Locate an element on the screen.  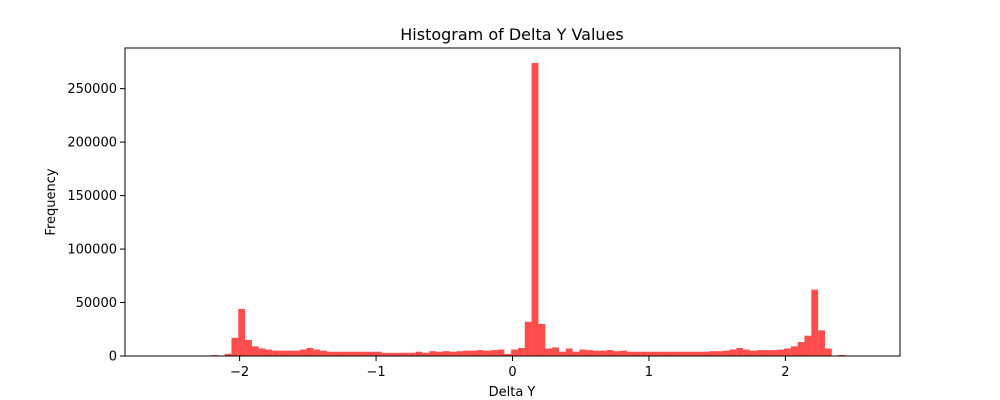
x-tick-label: 1 is located at coordinates (649, 372).